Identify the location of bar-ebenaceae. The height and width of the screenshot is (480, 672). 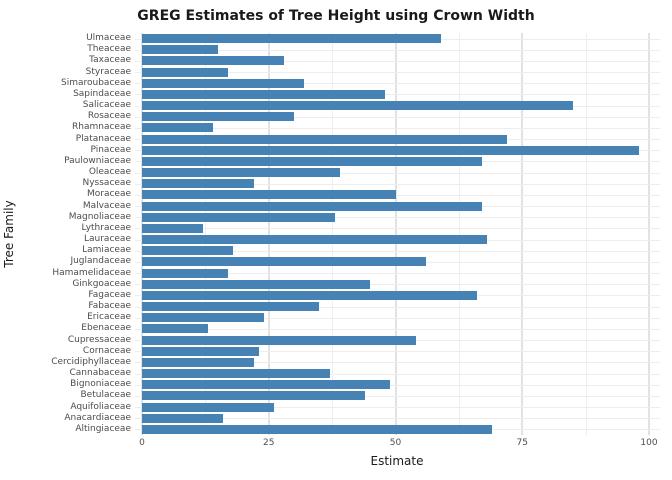
(175, 329).